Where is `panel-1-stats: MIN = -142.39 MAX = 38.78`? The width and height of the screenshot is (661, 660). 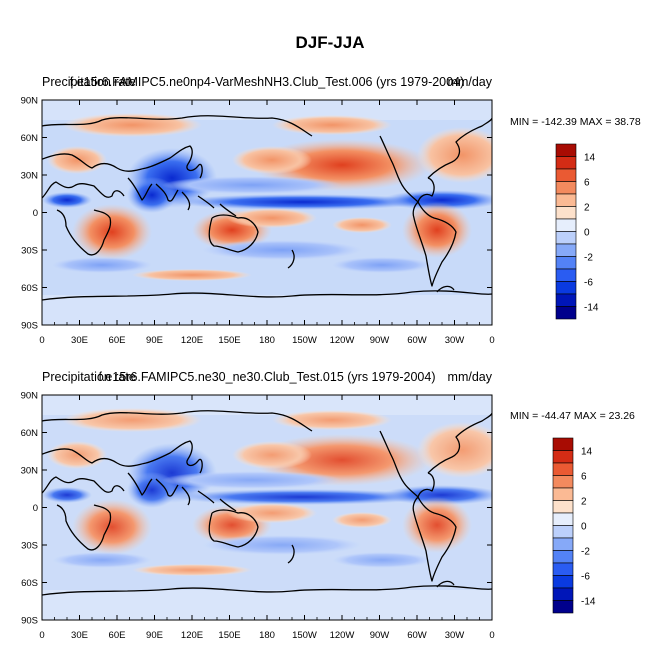 panel-1-stats: MIN = -142.39 MAX = 38.78 is located at coordinates (575, 122).